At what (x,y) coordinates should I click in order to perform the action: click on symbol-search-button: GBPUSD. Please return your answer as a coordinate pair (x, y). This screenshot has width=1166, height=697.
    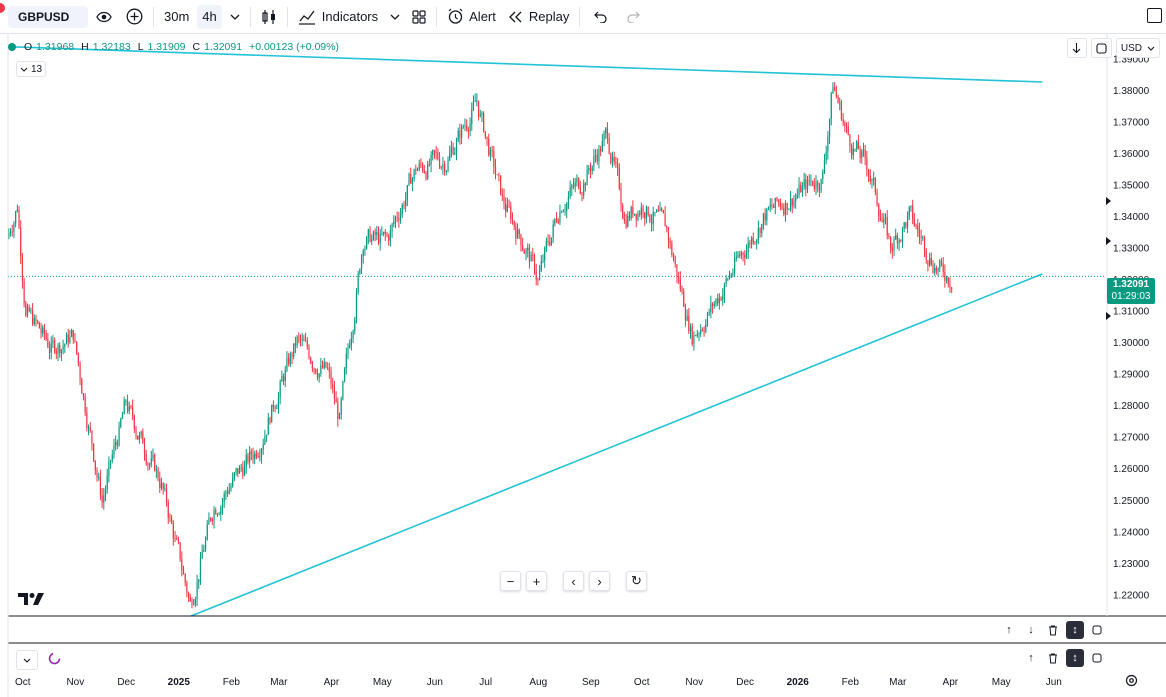
    Looking at the image, I should click on (48, 16).